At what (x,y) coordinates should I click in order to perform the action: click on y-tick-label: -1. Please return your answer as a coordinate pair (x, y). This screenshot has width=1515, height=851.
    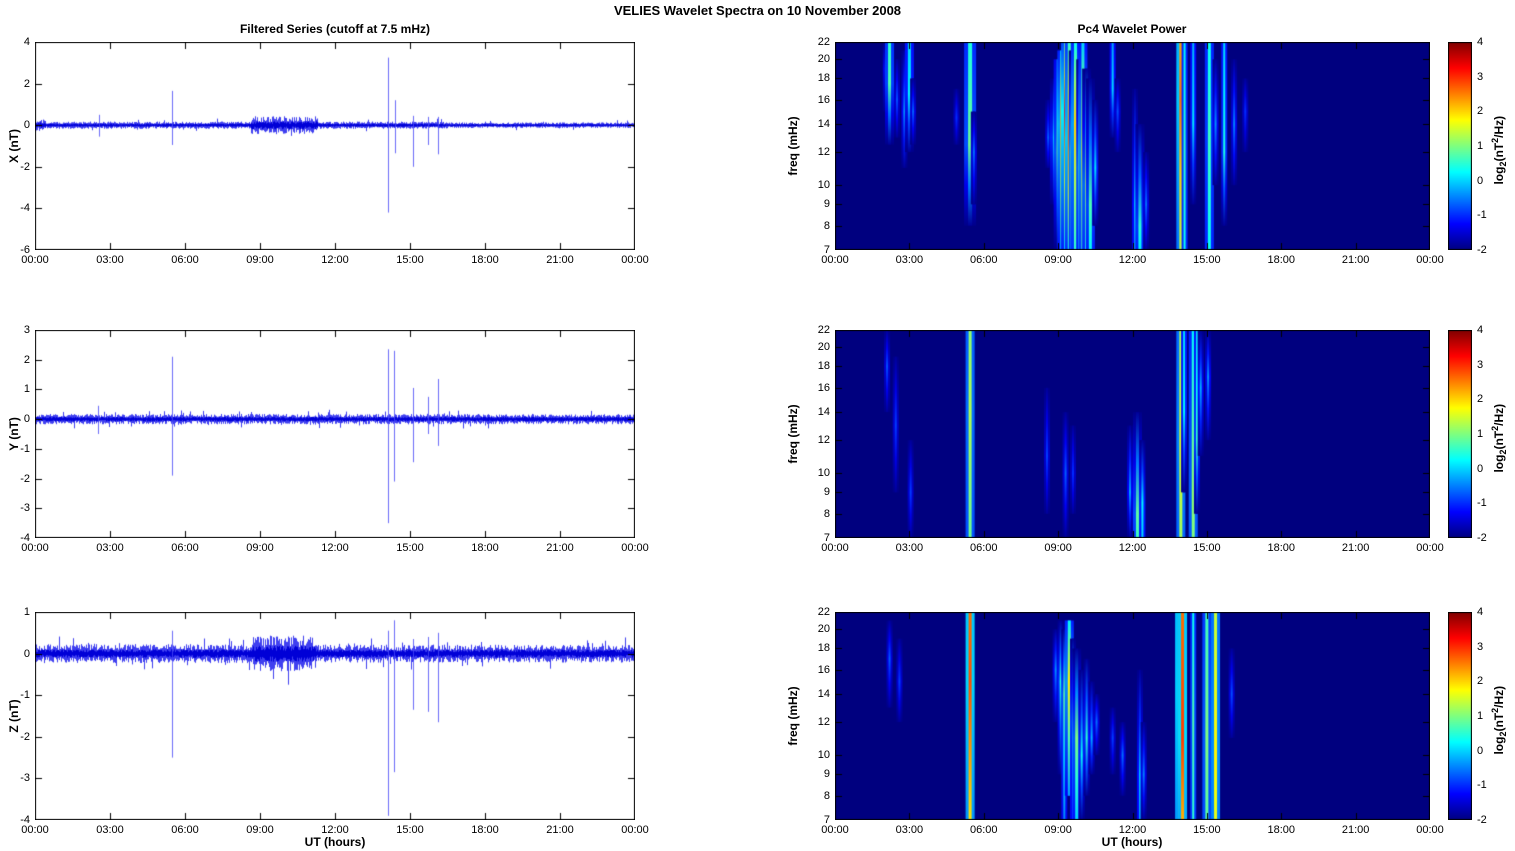
    Looking at the image, I should click on (25, 448).